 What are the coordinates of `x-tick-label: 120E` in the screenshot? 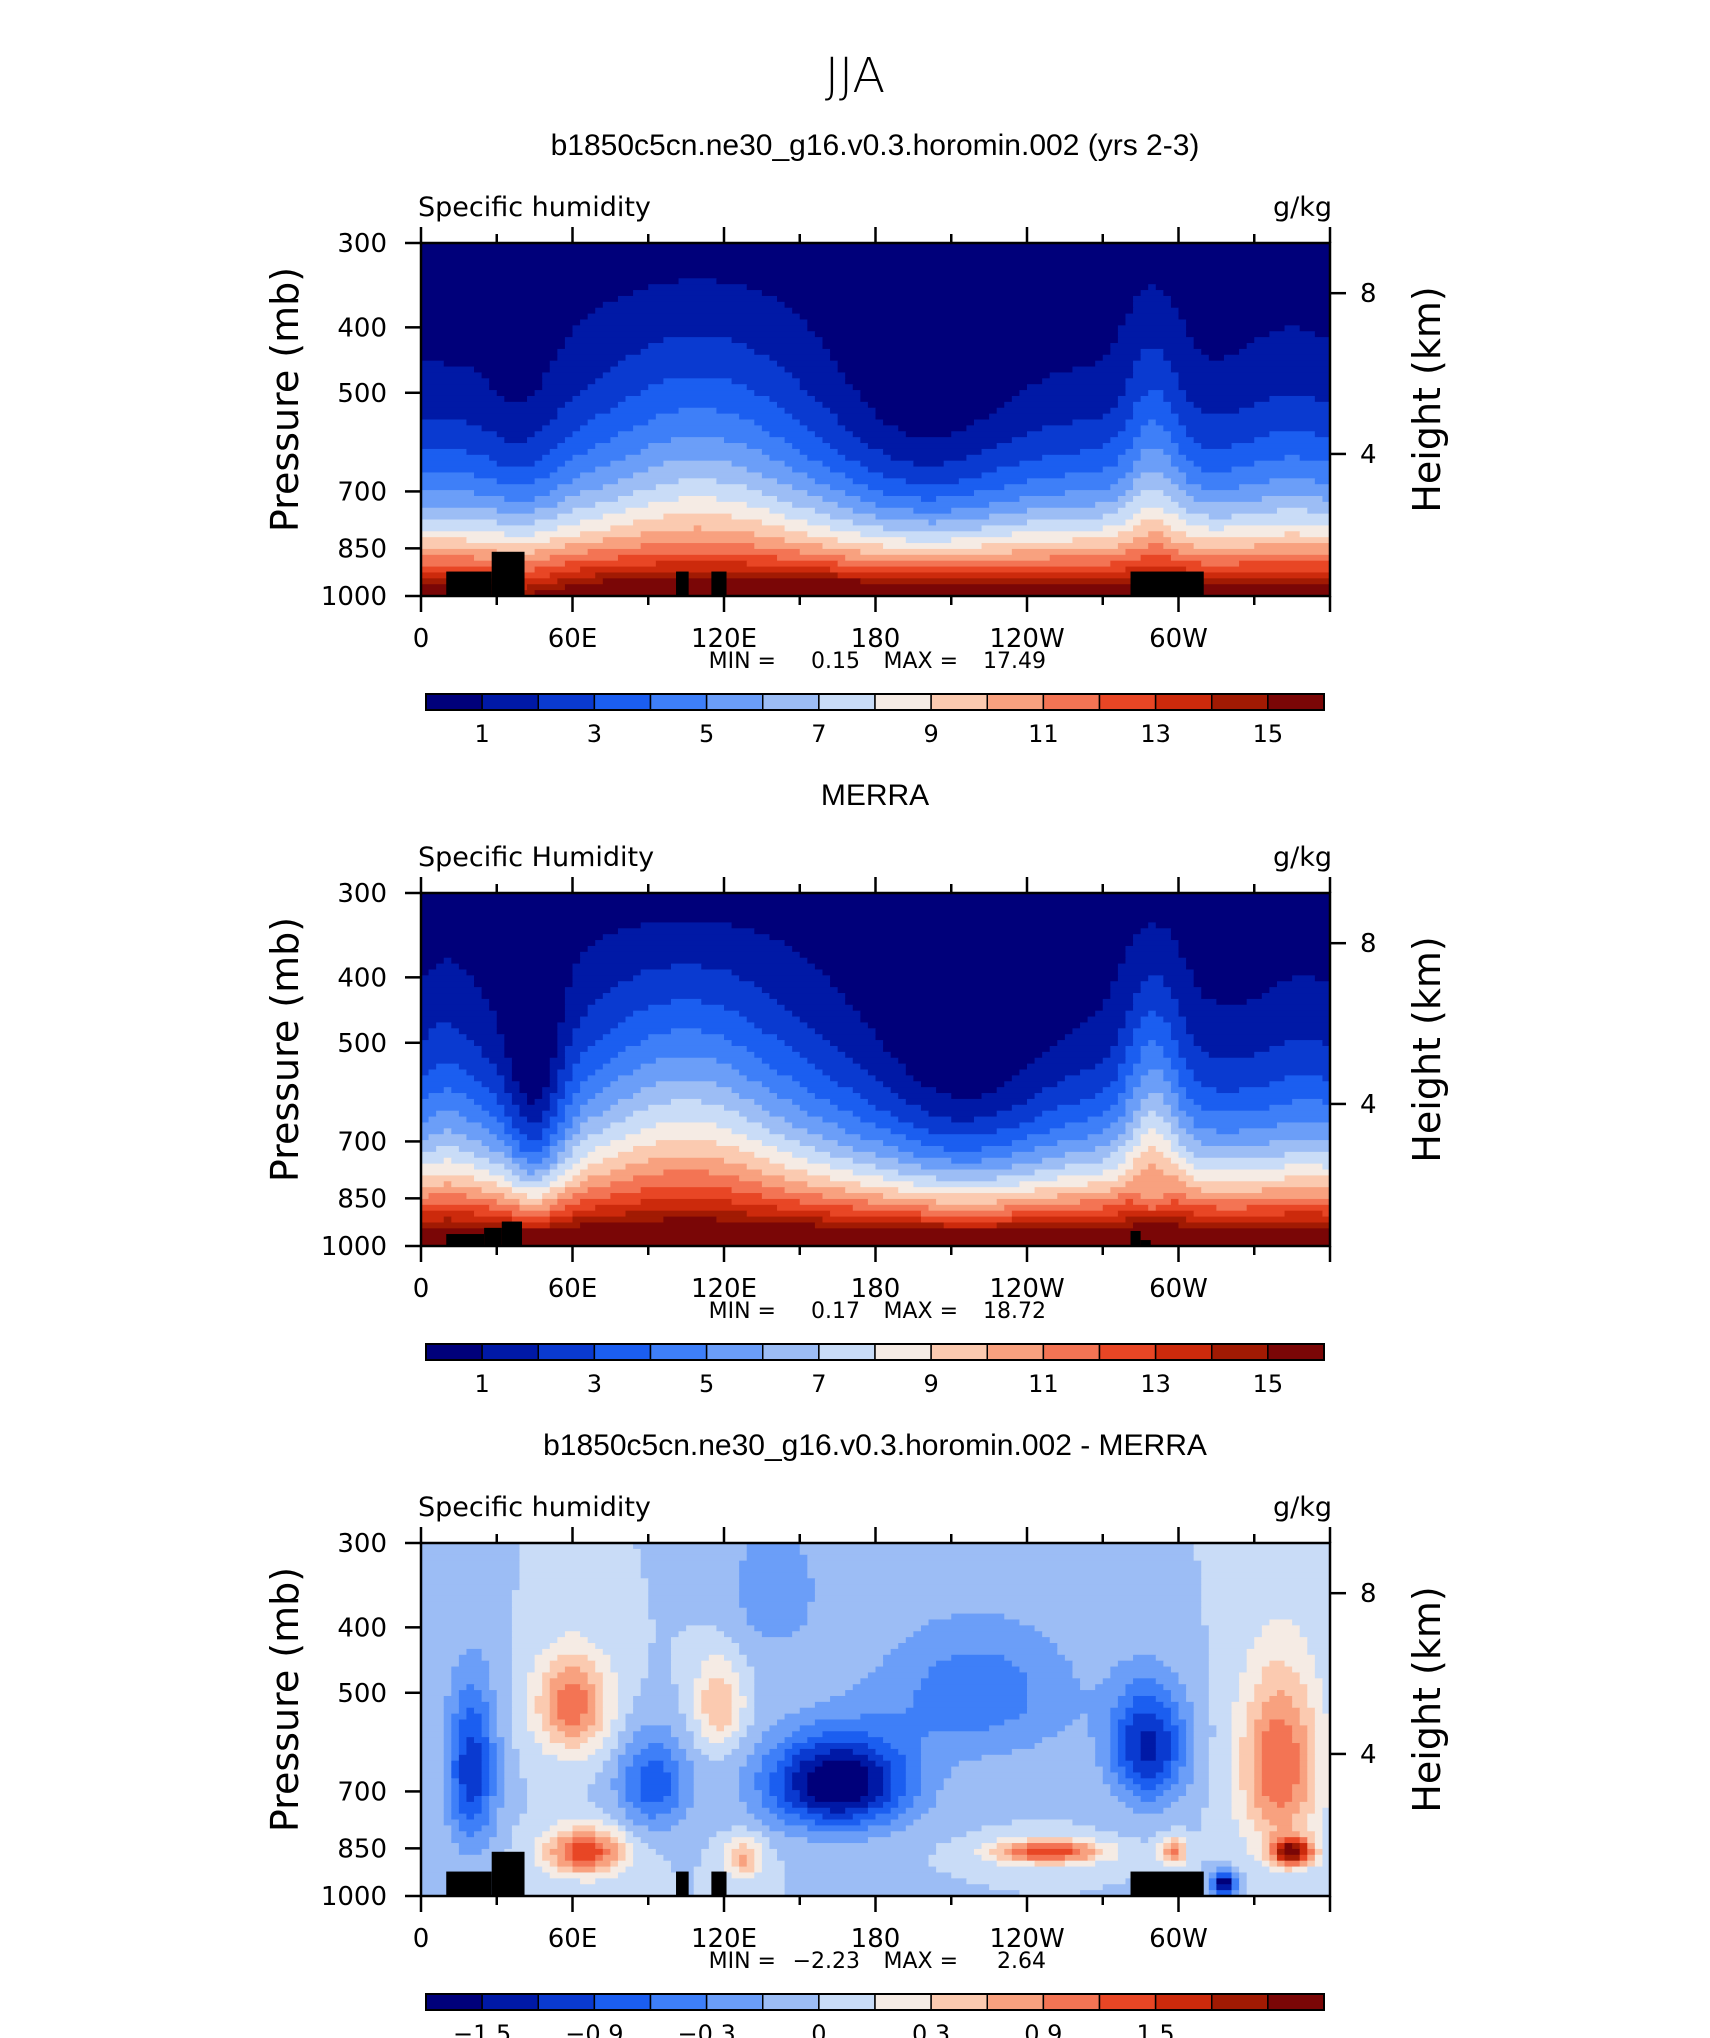 It's located at (724, 639).